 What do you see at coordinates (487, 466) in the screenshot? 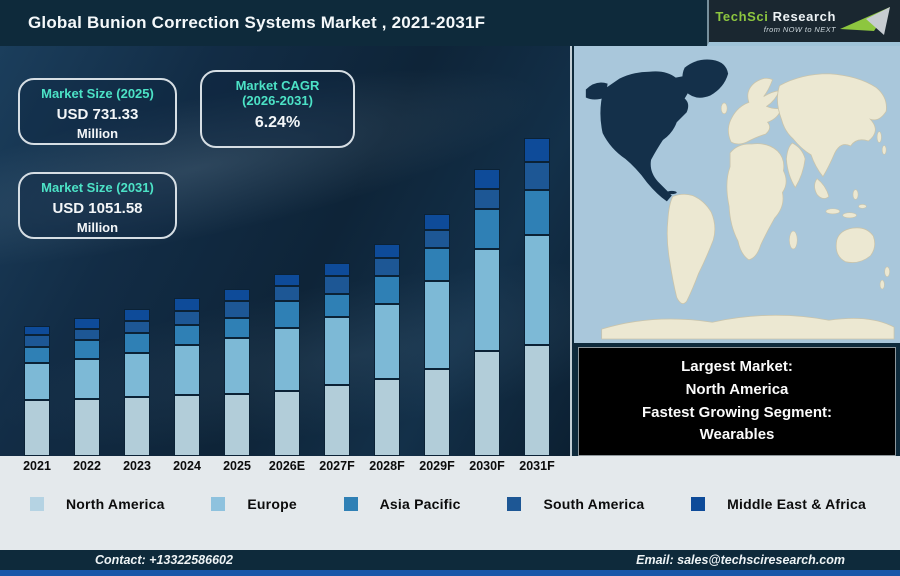
I see `x-axis-label-2030F: 2030F` at bounding box center [487, 466].